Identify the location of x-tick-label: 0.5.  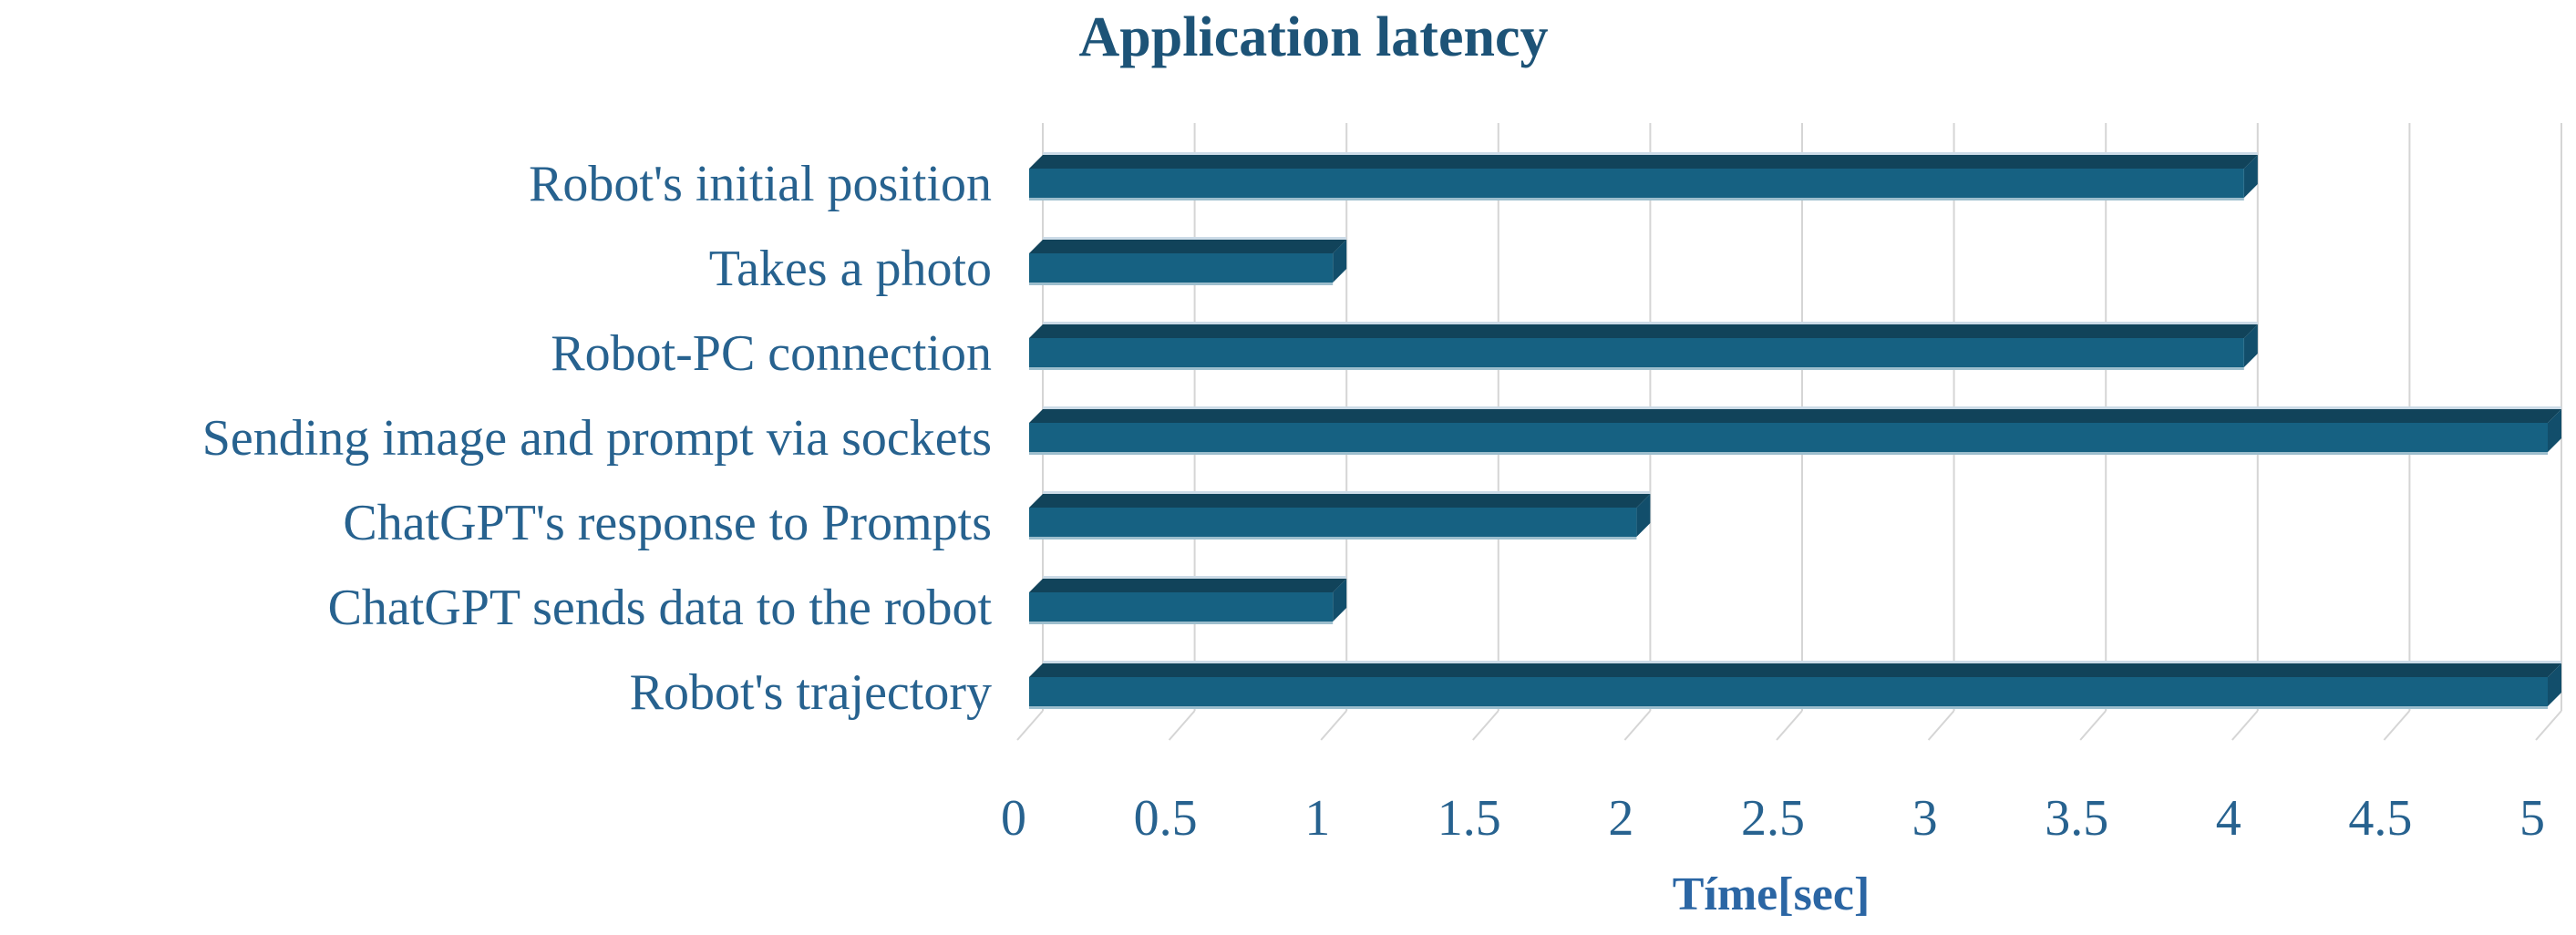
(1166, 819).